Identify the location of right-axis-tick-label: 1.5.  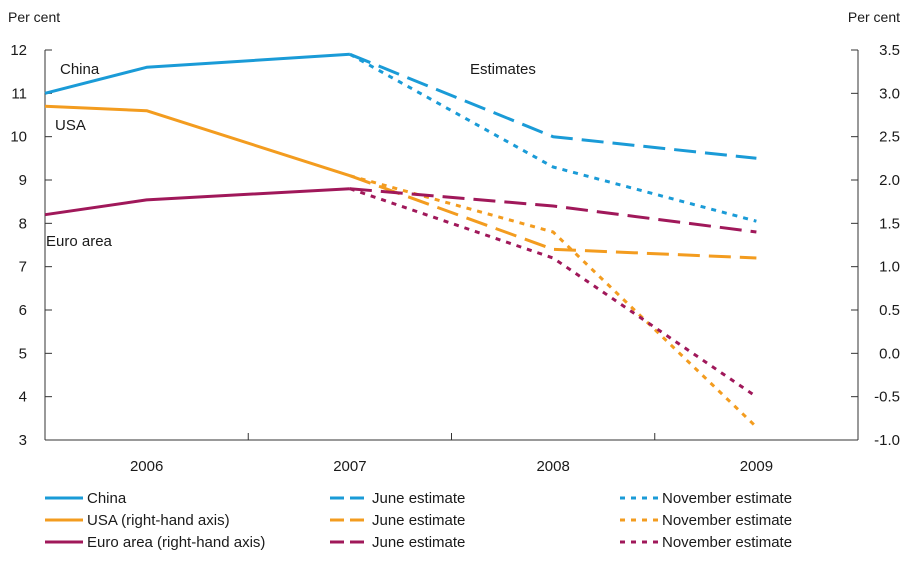
(889, 223).